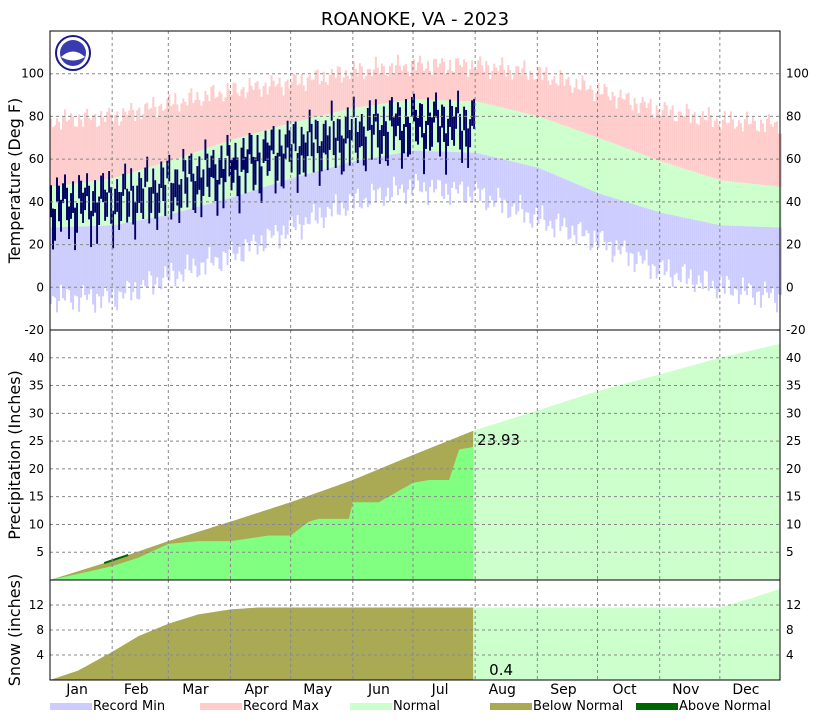 The width and height of the screenshot is (830, 724). Describe the element at coordinates (796, 330) in the screenshot. I see `y-tick-right: -20` at that location.